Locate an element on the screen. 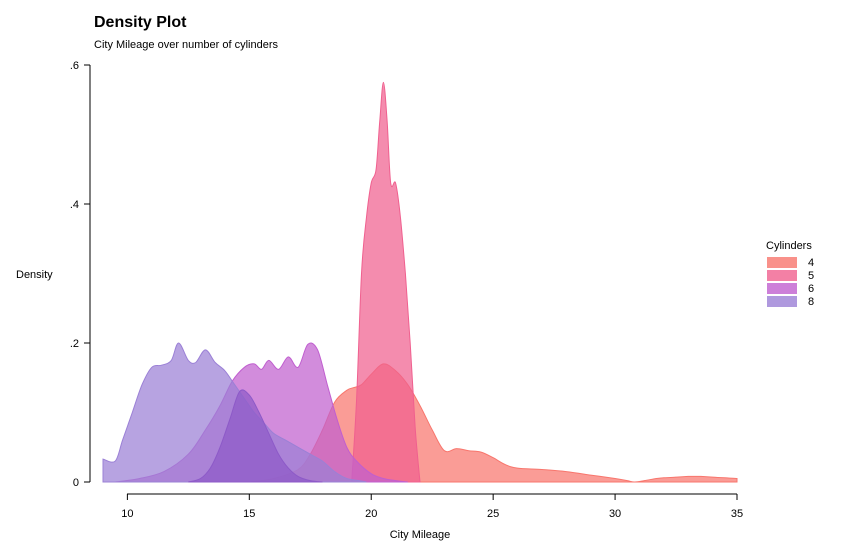  x-axis-ticks: 10 15 20 25 30 35 is located at coordinates (432, 507).